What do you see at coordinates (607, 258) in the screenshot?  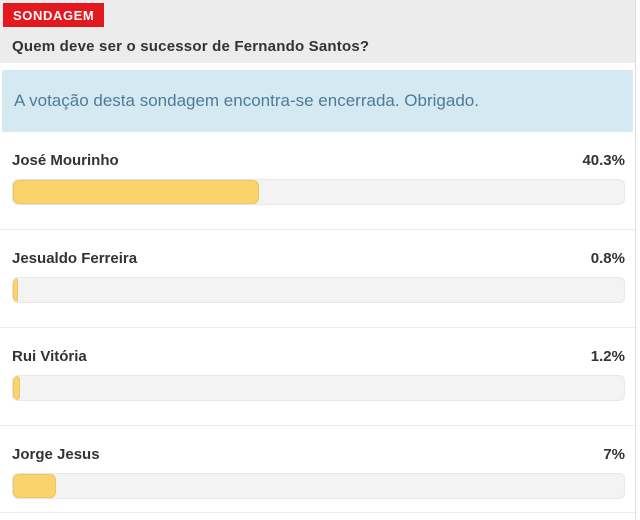 I see `option-percentage: 0.8%` at bounding box center [607, 258].